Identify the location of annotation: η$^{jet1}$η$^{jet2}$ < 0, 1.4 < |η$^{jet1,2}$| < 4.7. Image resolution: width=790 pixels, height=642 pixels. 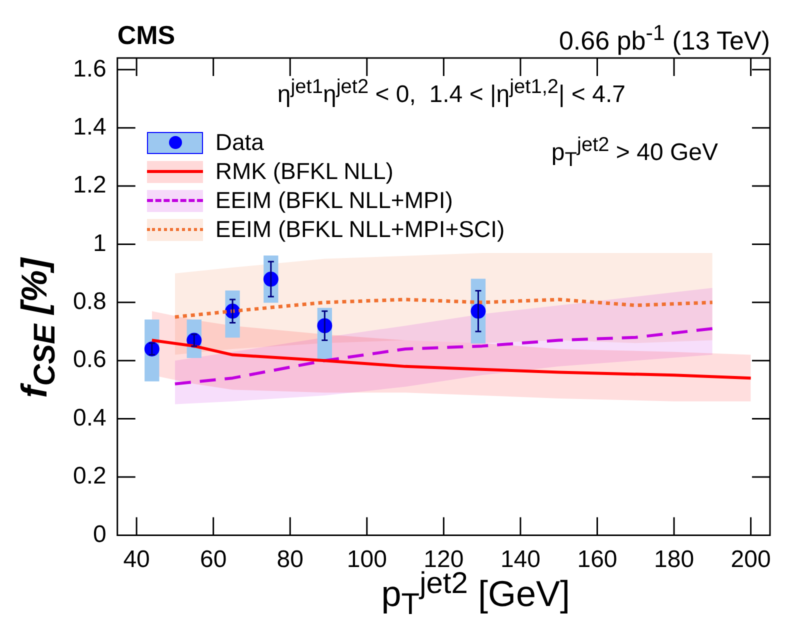
(451, 92).